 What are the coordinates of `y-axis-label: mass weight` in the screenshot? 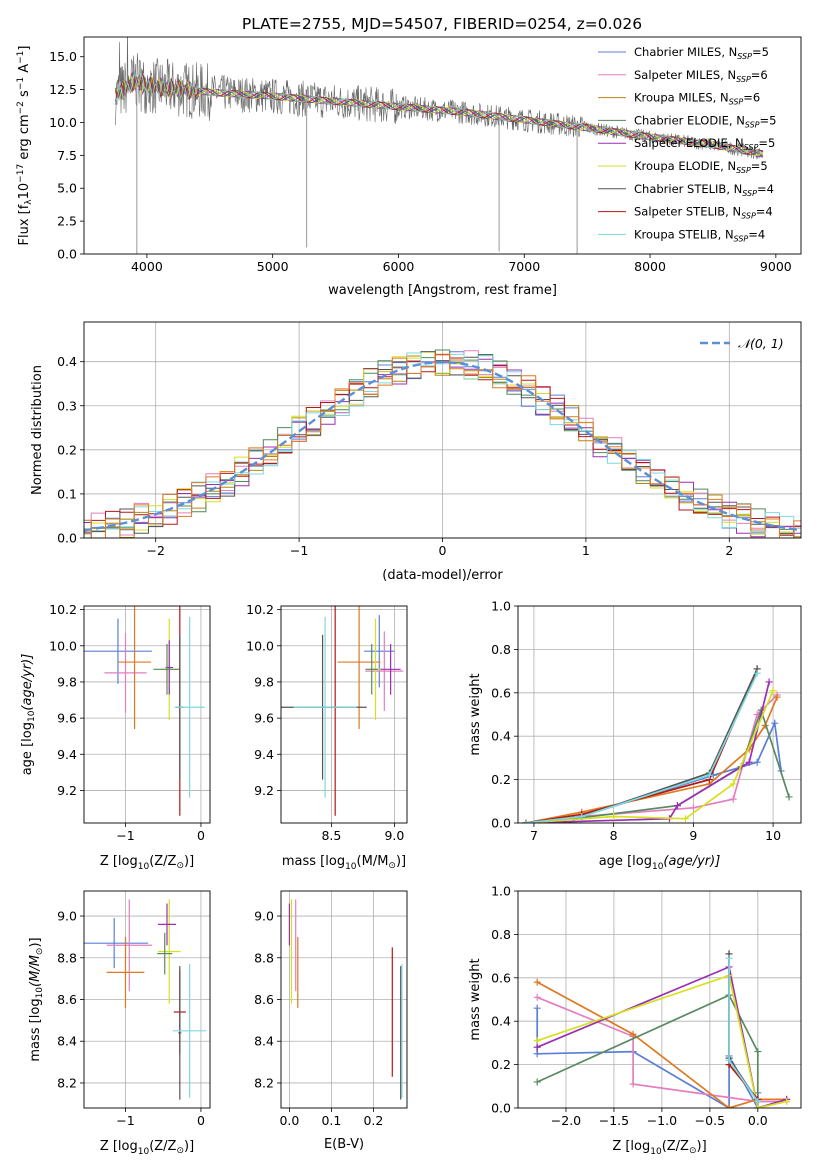 It's located at (475, 714).